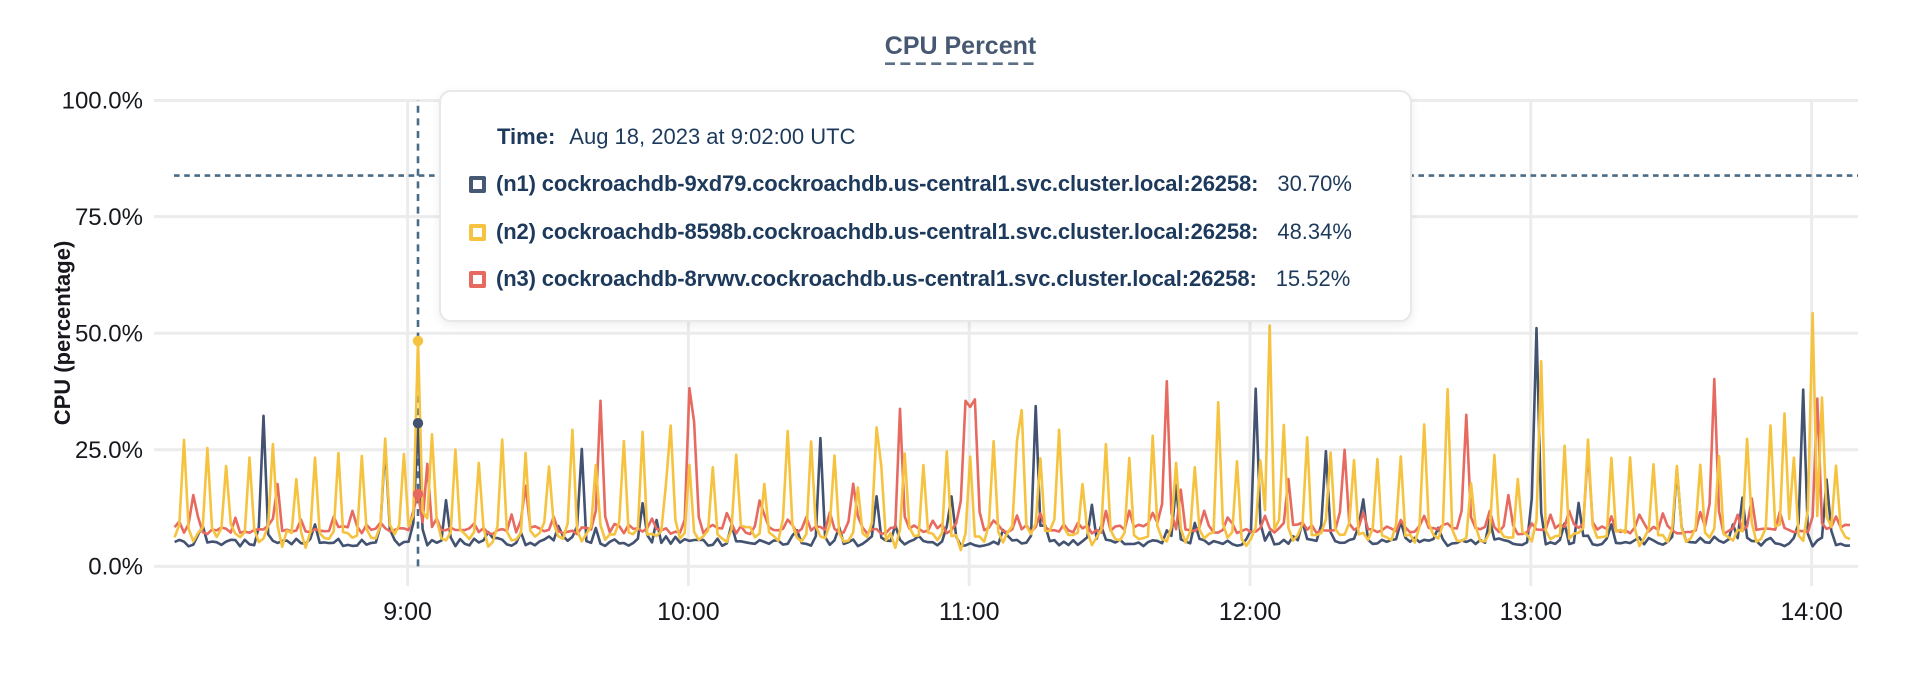 Image resolution: width=1924 pixels, height=694 pixels. Describe the element at coordinates (688, 612) in the screenshot. I see `svg-text: 10:00` at that location.